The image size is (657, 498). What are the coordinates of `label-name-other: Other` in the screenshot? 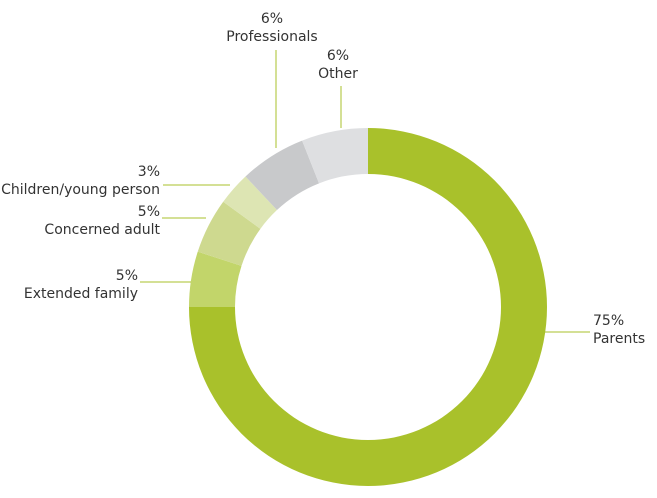 It's located at (338, 74).